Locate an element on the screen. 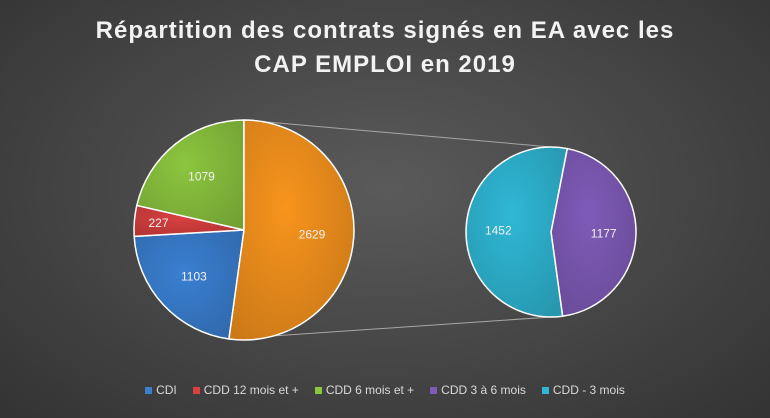 The height and width of the screenshot is (418, 770). secondary-pie-label-cdd-3-6-mois: 1177 is located at coordinates (604, 234).